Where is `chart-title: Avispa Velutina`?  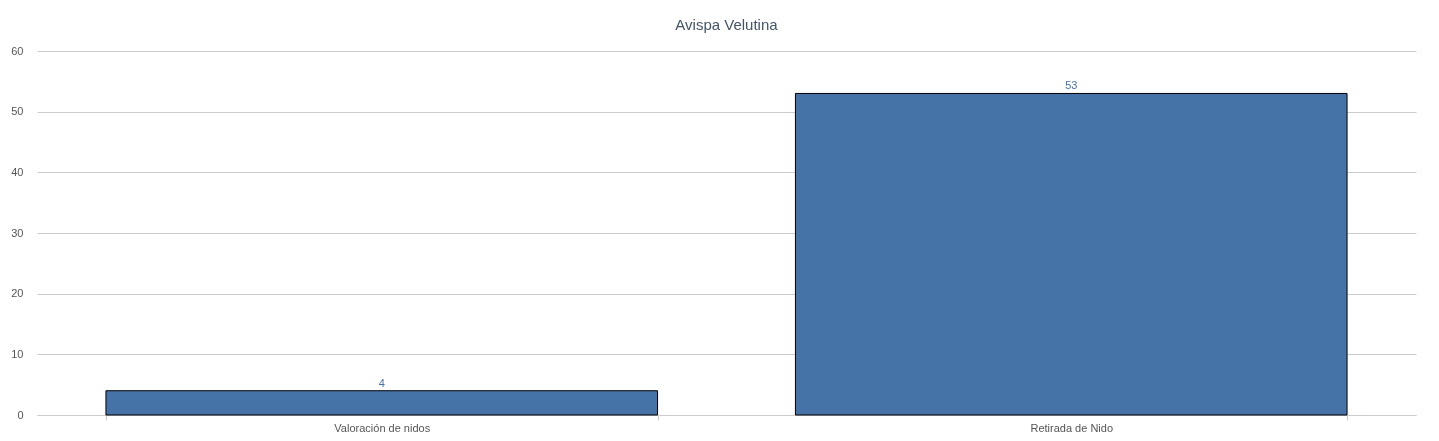 chart-title: Avispa Velutina is located at coordinates (727, 24).